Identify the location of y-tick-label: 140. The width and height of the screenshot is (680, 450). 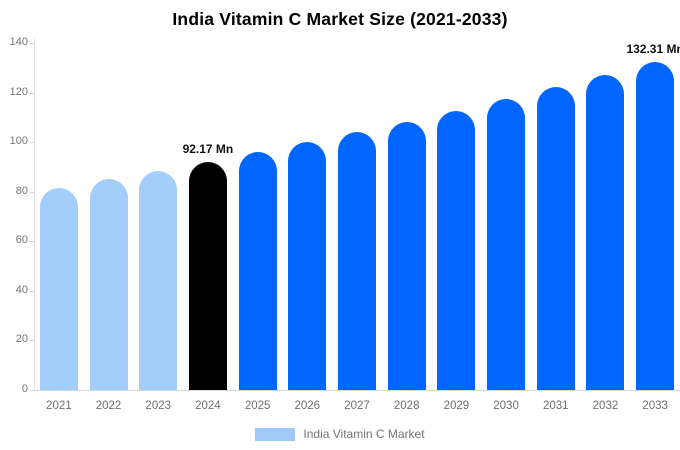
(18, 42).